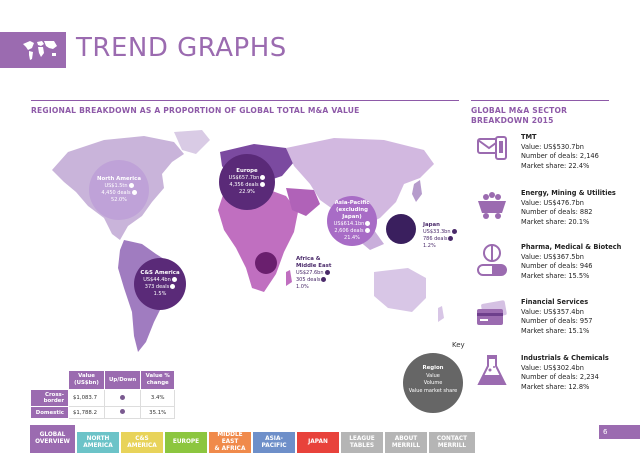  What do you see at coordinates (86, 380) in the screenshot?
I see `table-header-value: Value (US$bn)` at bounding box center [86, 380].